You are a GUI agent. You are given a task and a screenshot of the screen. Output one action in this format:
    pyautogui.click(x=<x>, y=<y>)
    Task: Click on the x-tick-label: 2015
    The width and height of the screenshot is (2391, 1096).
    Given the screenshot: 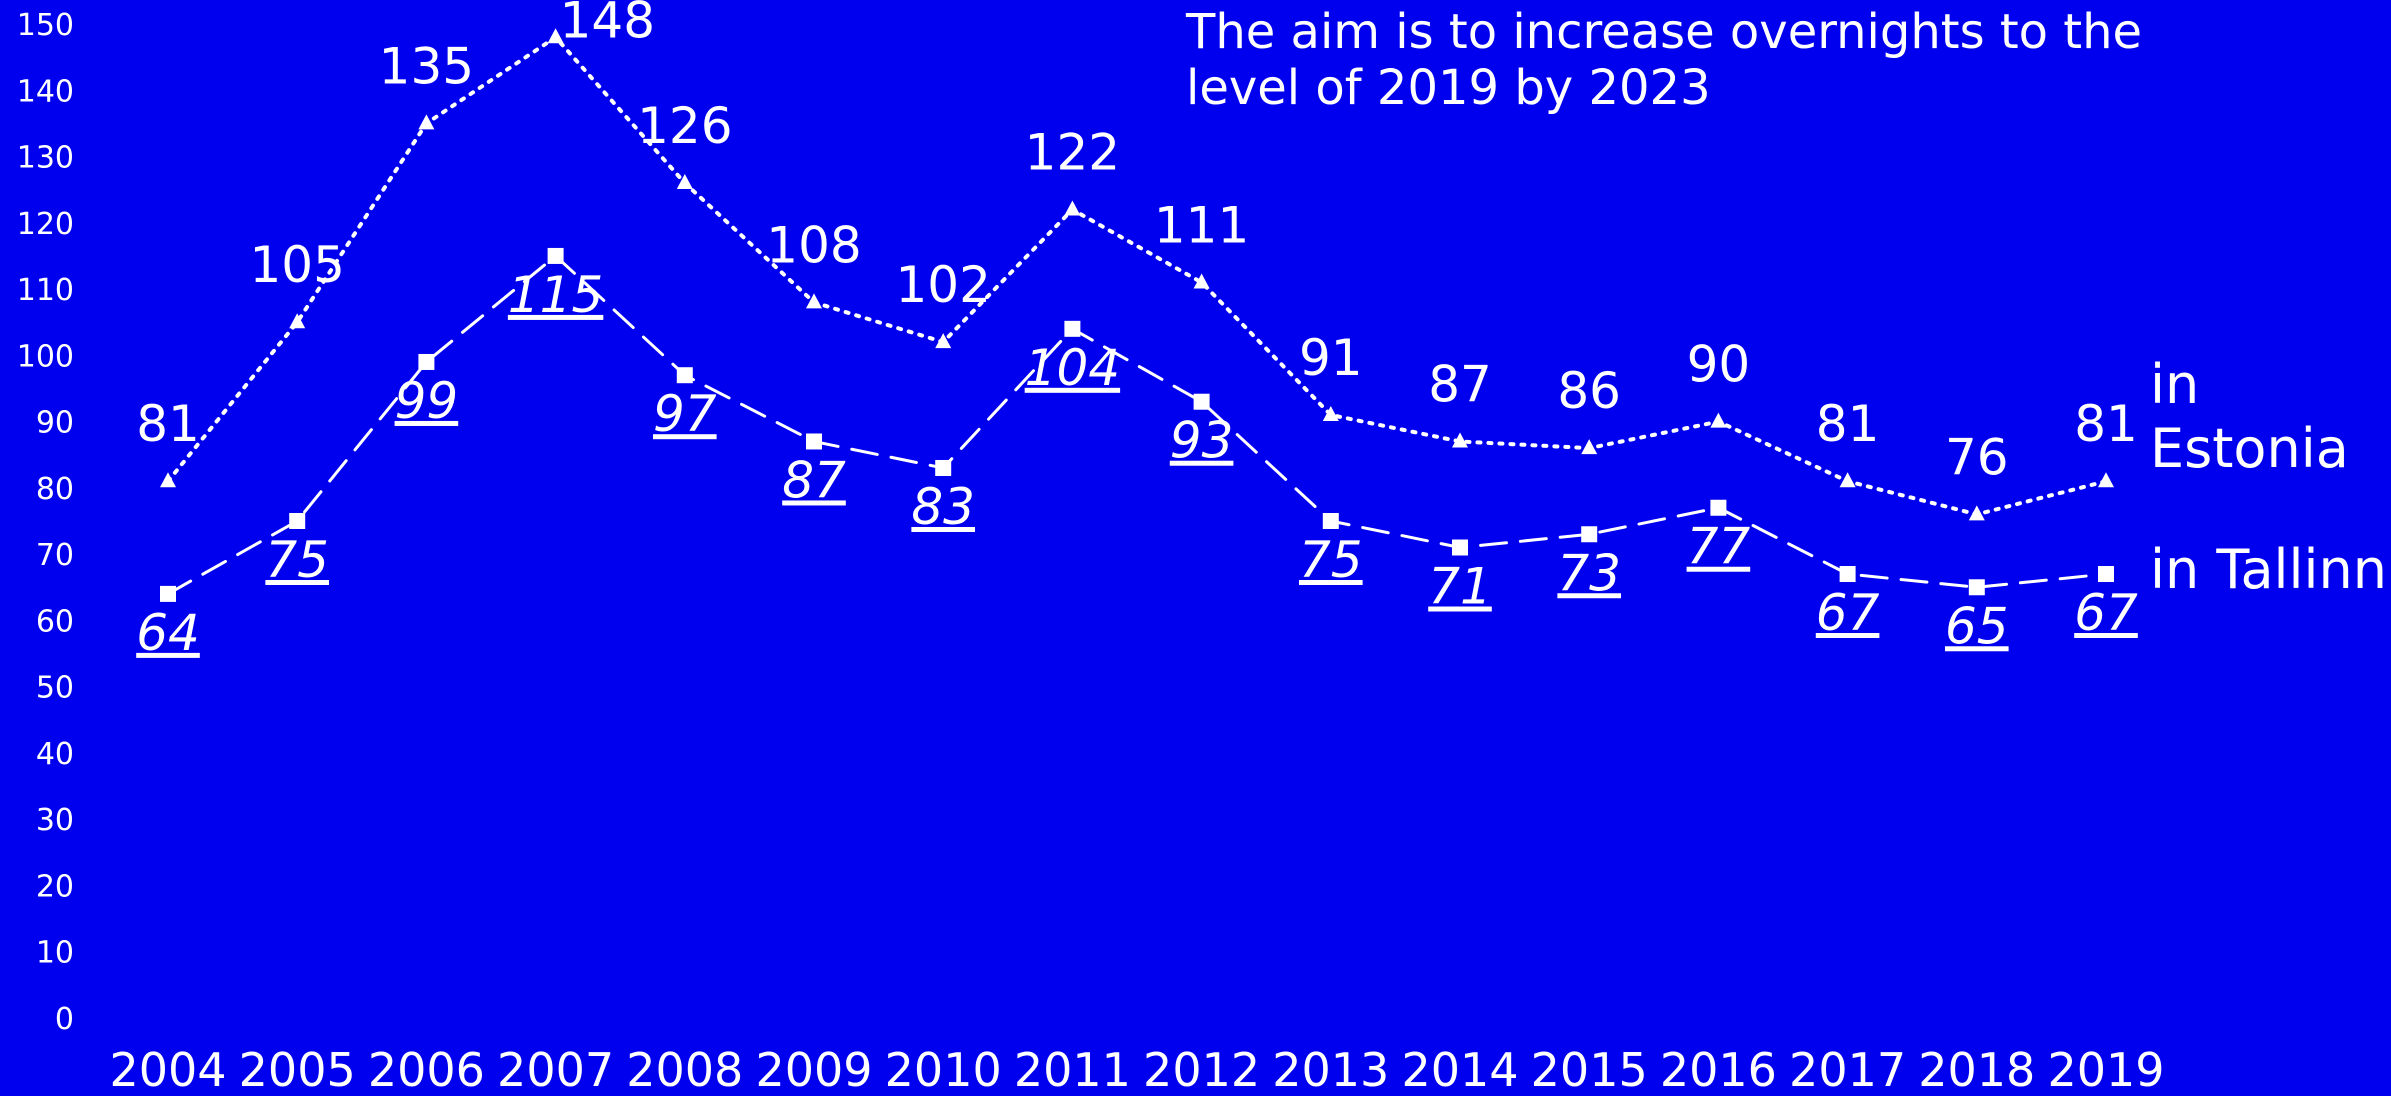 What is the action you would take?
    pyautogui.click(x=1589, y=1067)
    